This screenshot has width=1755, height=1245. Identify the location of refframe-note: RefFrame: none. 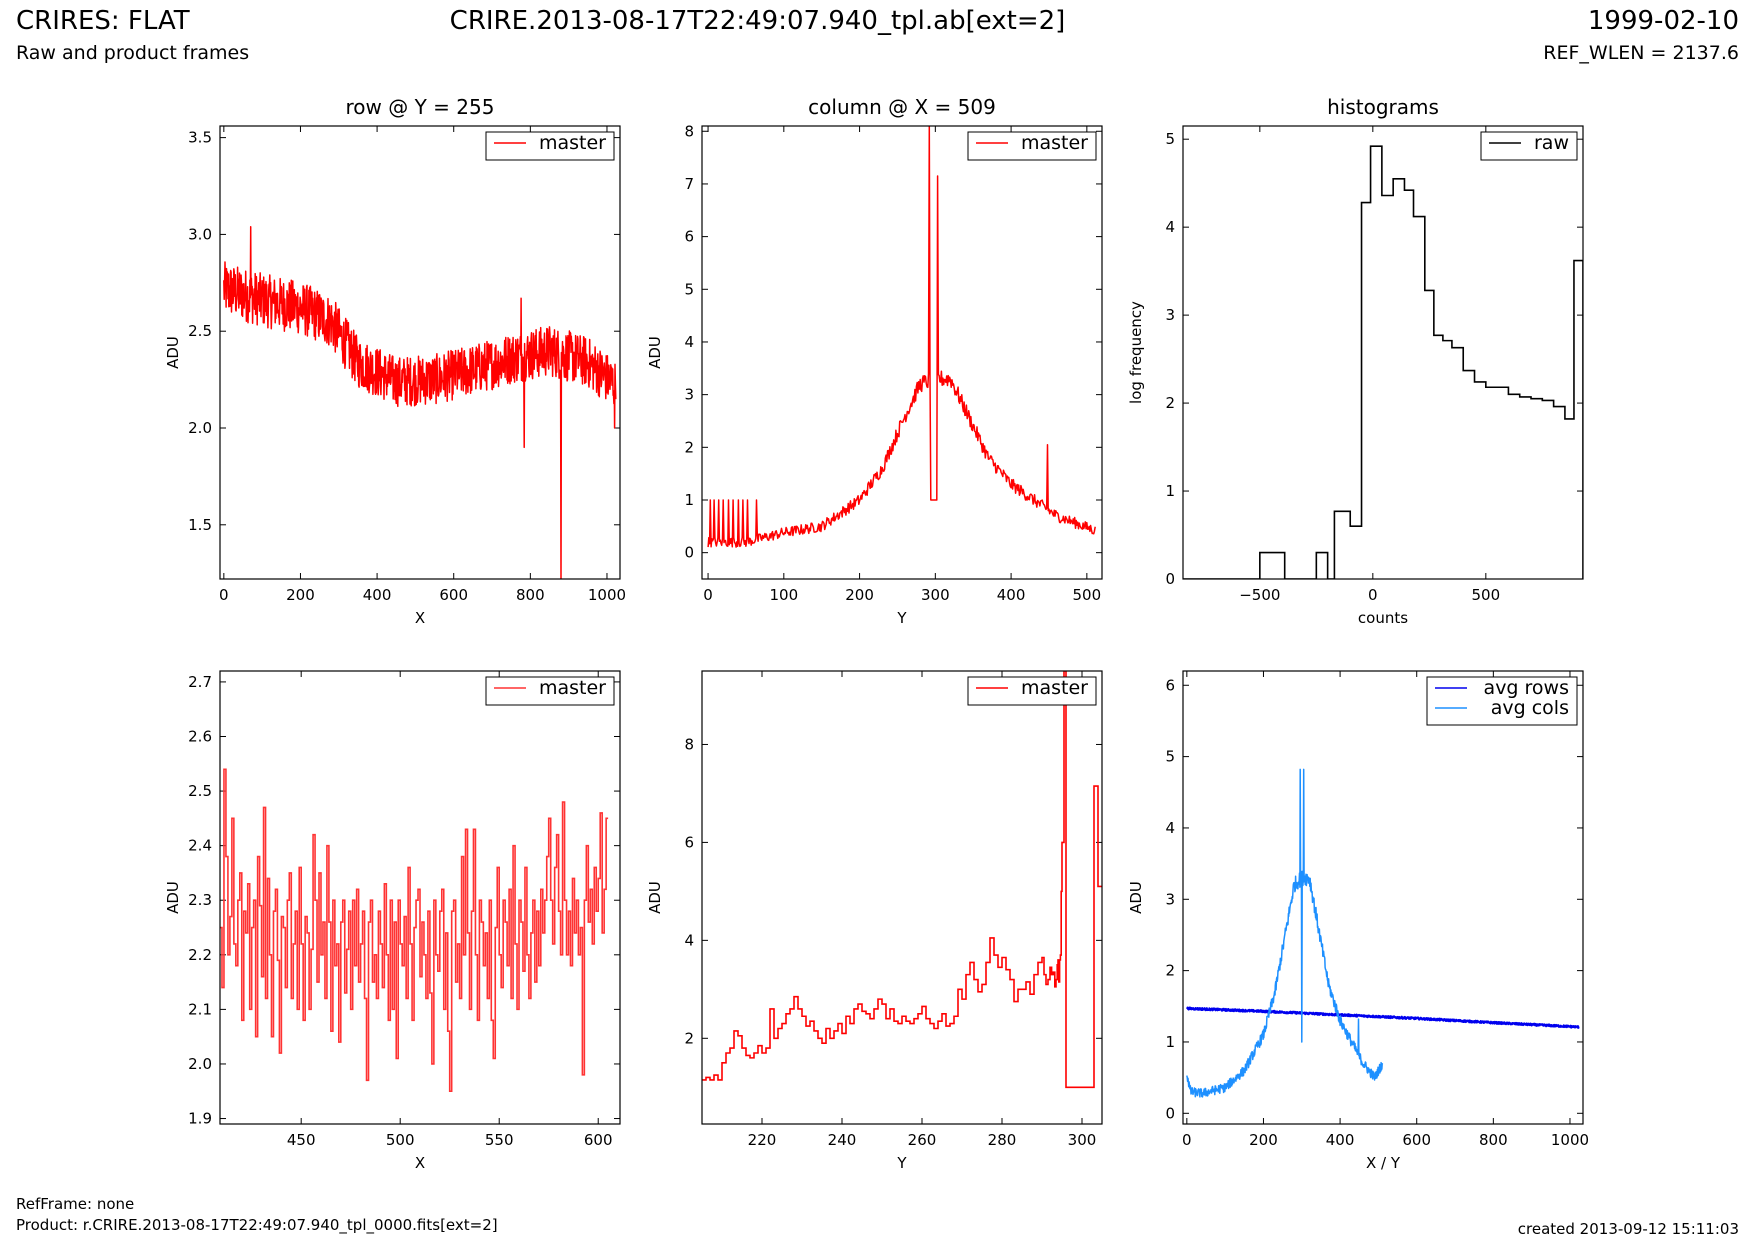
(75, 1204).